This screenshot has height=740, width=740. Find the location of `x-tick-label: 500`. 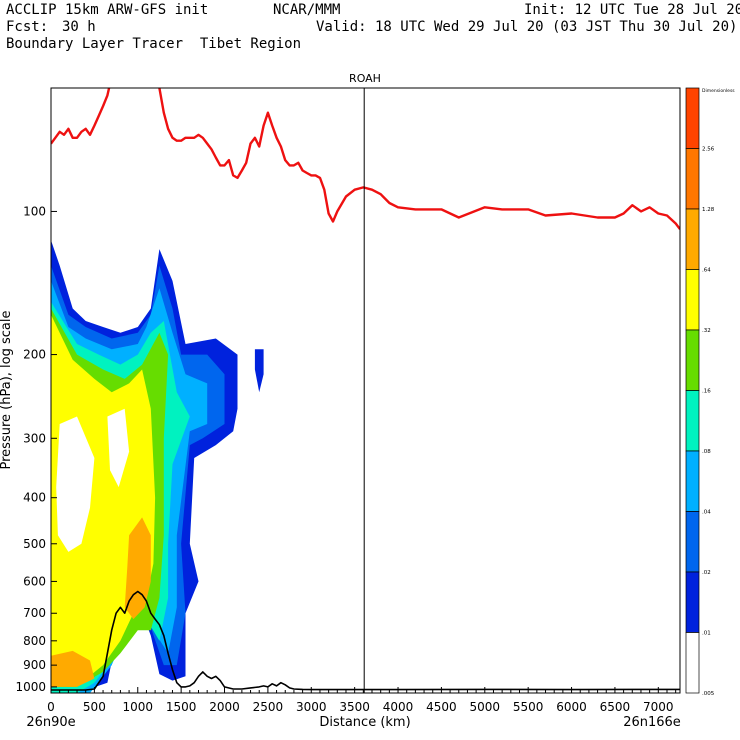

x-tick-label: 500 is located at coordinates (94, 707).